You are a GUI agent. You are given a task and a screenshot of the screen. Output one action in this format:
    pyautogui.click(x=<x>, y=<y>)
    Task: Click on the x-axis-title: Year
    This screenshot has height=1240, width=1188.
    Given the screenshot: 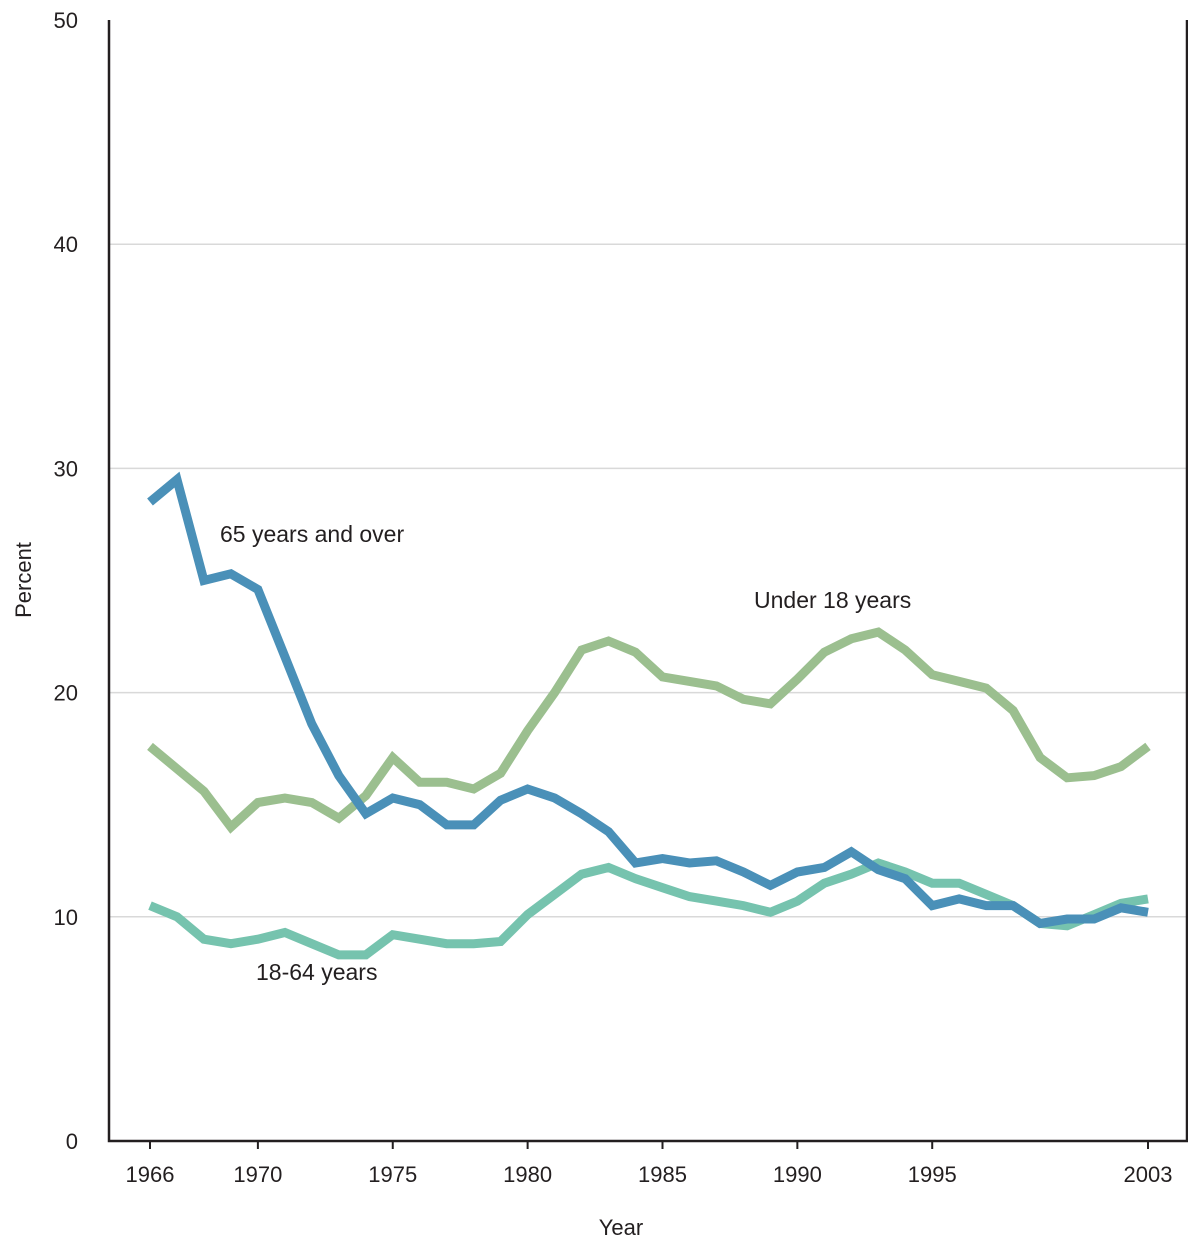 What is the action you would take?
    pyautogui.click(x=621, y=1227)
    